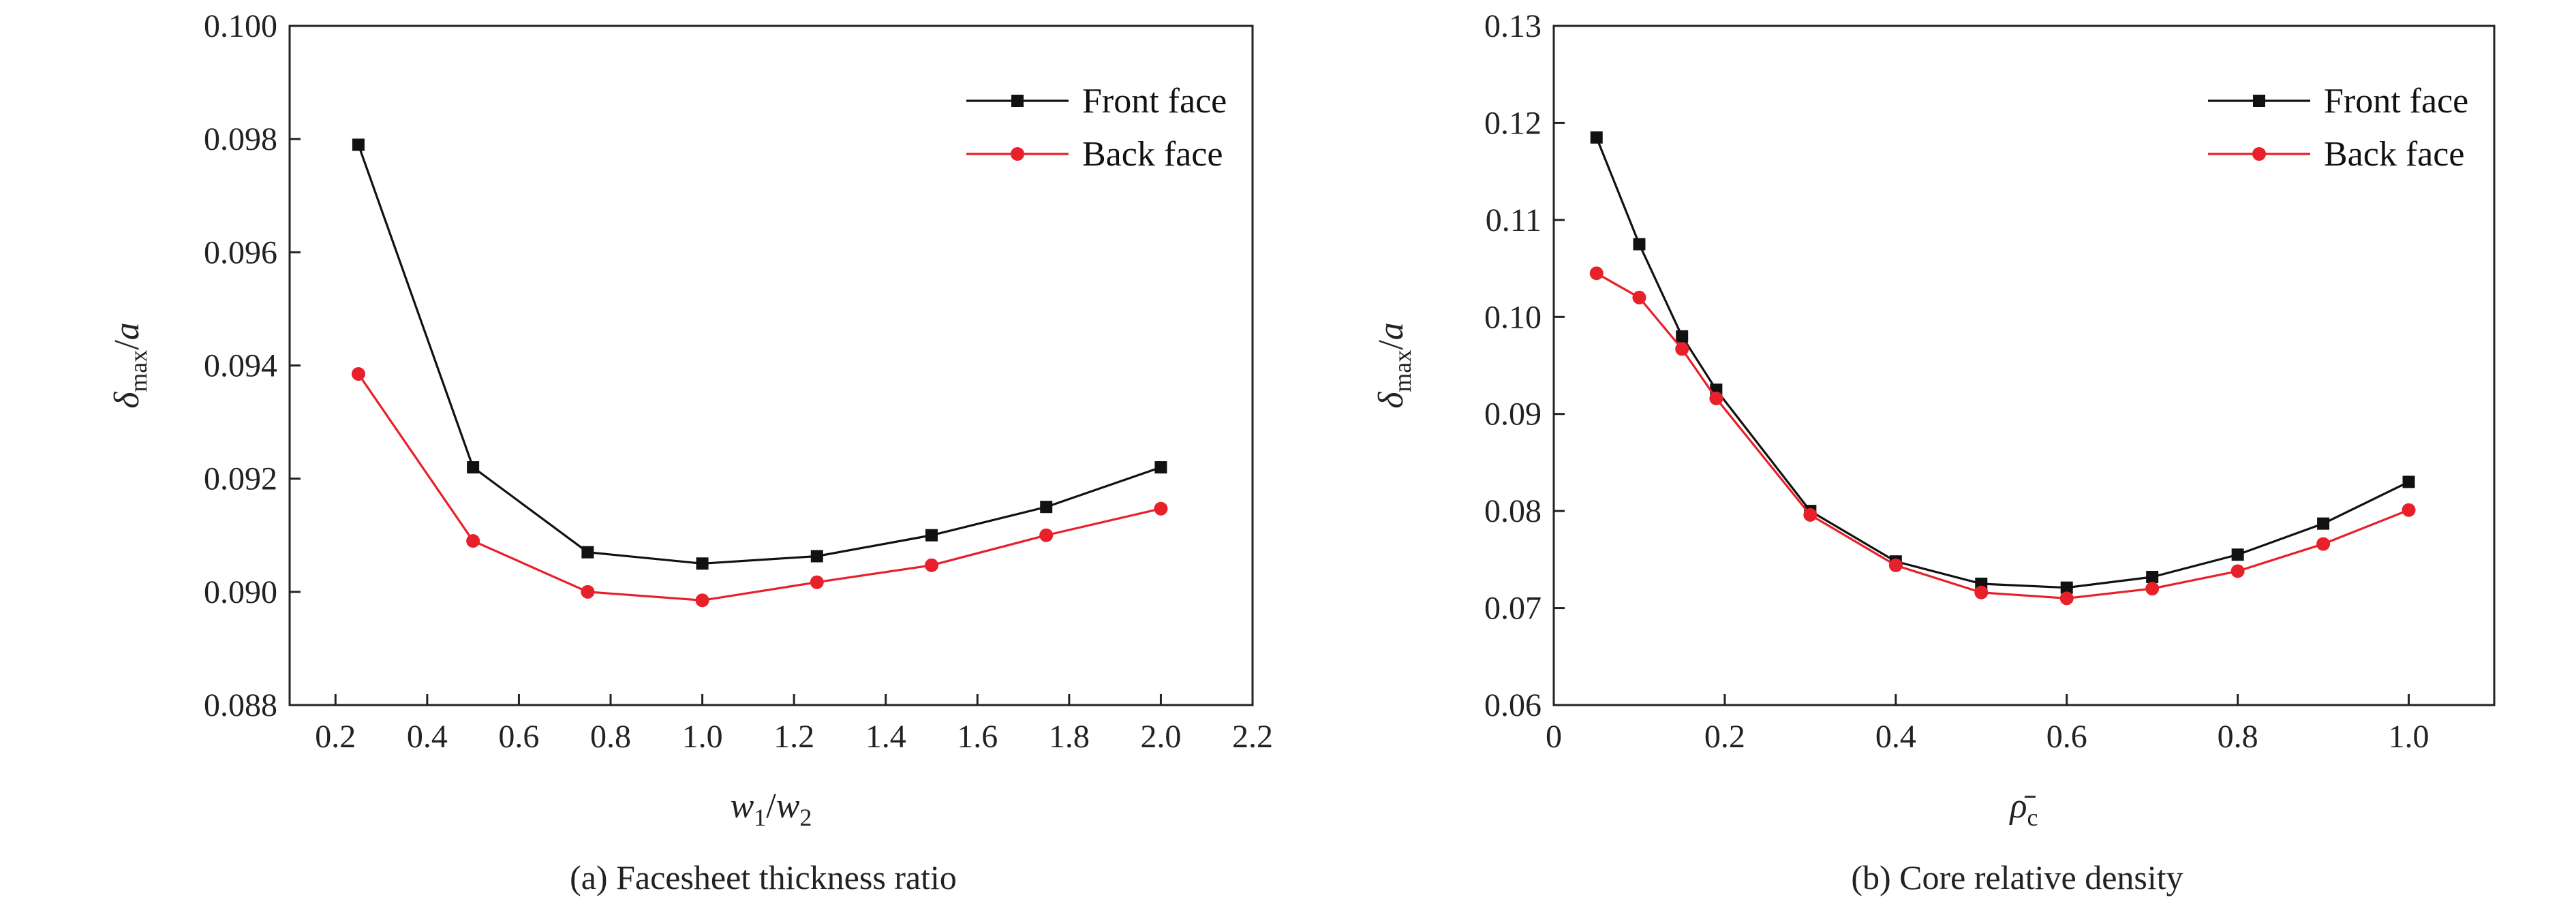 The height and width of the screenshot is (906, 2576). Describe the element at coordinates (2017, 877) in the screenshot. I see `panel-caption: (b) Core relative density` at that location.